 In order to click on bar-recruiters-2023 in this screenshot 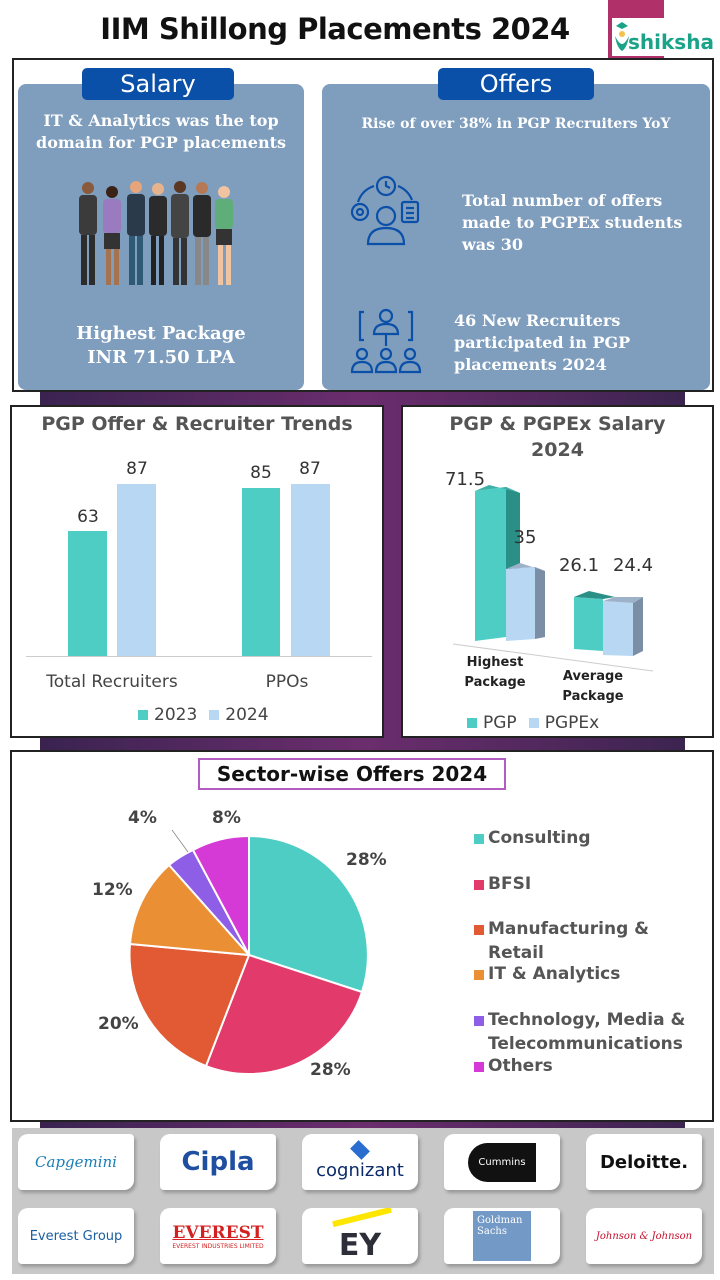, I will do `click(87, 593)`.